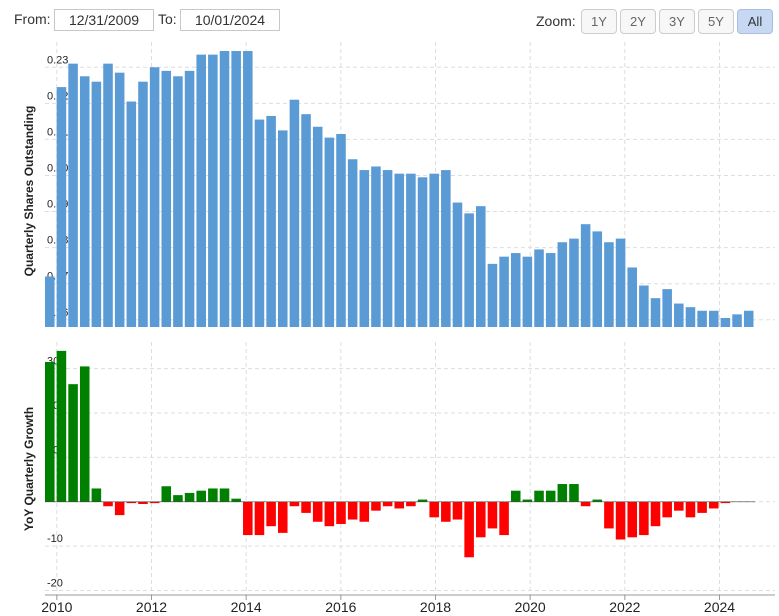 The height and width of the screenshot is (616, 779). I want to click on y-tick-label: 0.23, so click(57, 60).